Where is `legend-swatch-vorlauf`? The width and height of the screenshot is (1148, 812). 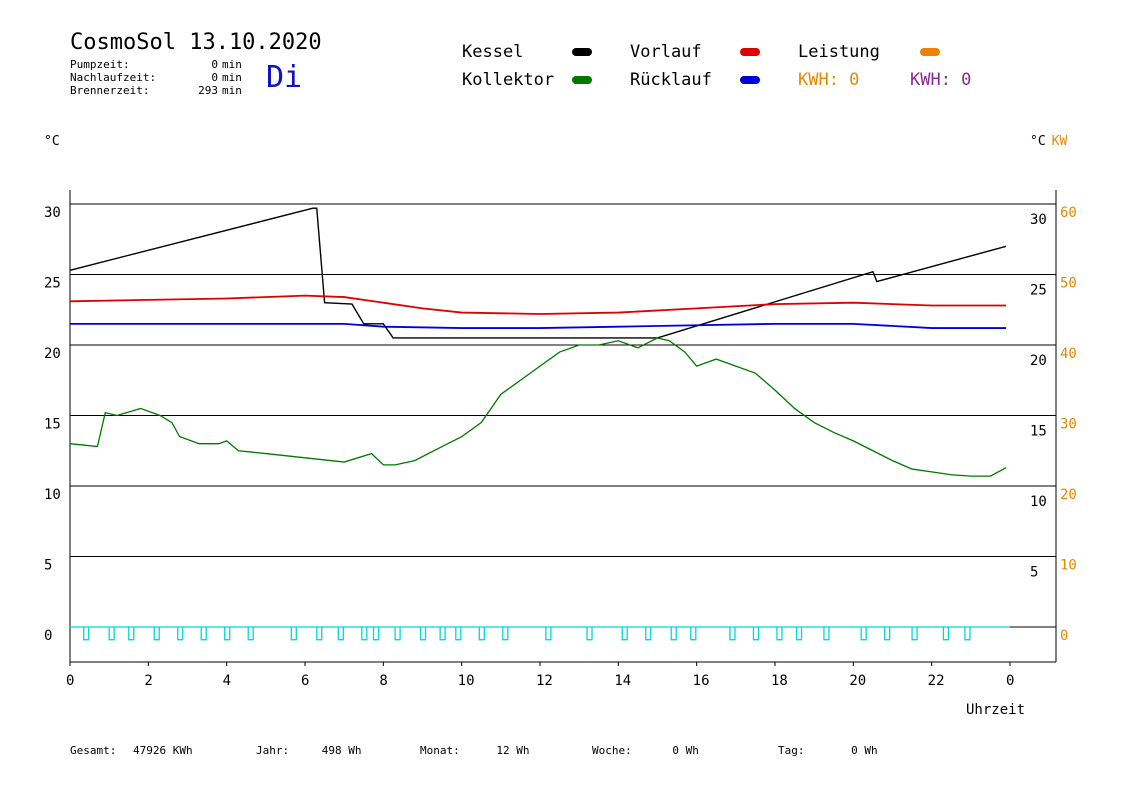
legend-swatch-vorlauf is located at coordinates (750, 52).